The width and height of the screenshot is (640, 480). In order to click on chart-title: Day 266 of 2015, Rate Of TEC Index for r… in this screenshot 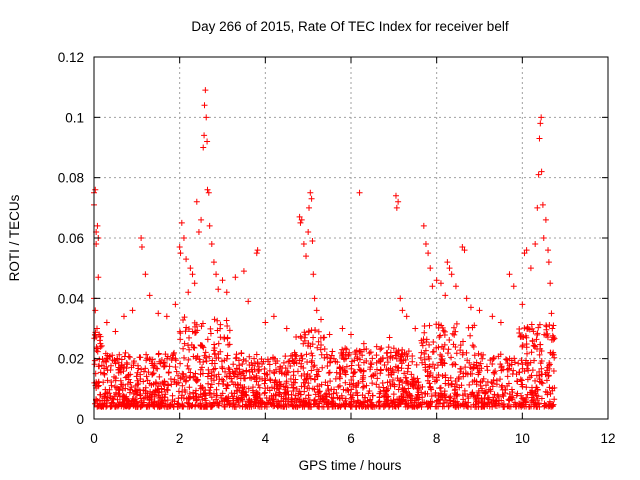, I will do `click(349, 26)`.